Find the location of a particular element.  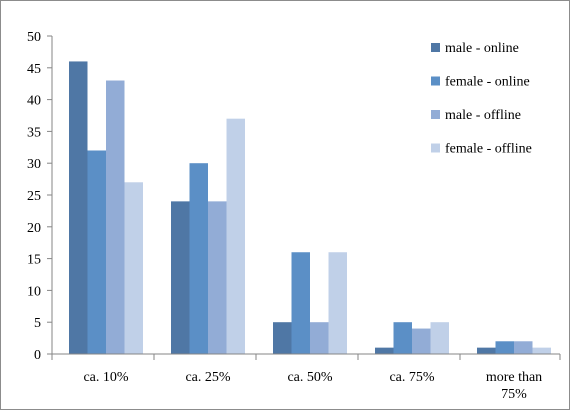

x-tick-label: ca. 50% is located at coordinates (309, 377).